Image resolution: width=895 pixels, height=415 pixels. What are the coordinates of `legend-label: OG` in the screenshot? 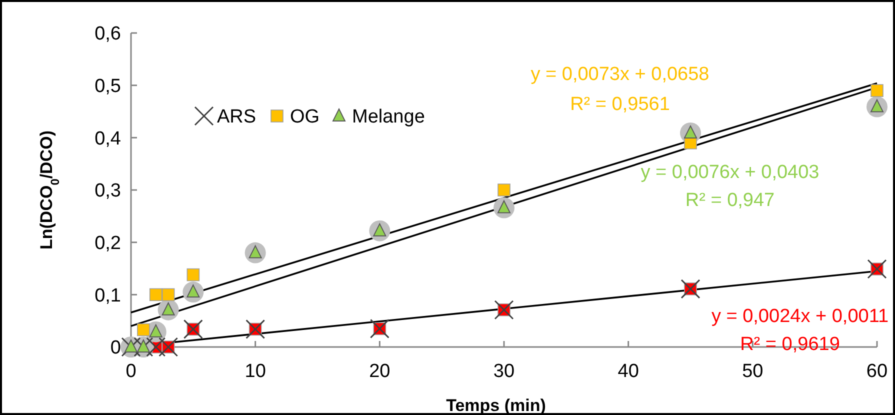 It's located at (305, 117).